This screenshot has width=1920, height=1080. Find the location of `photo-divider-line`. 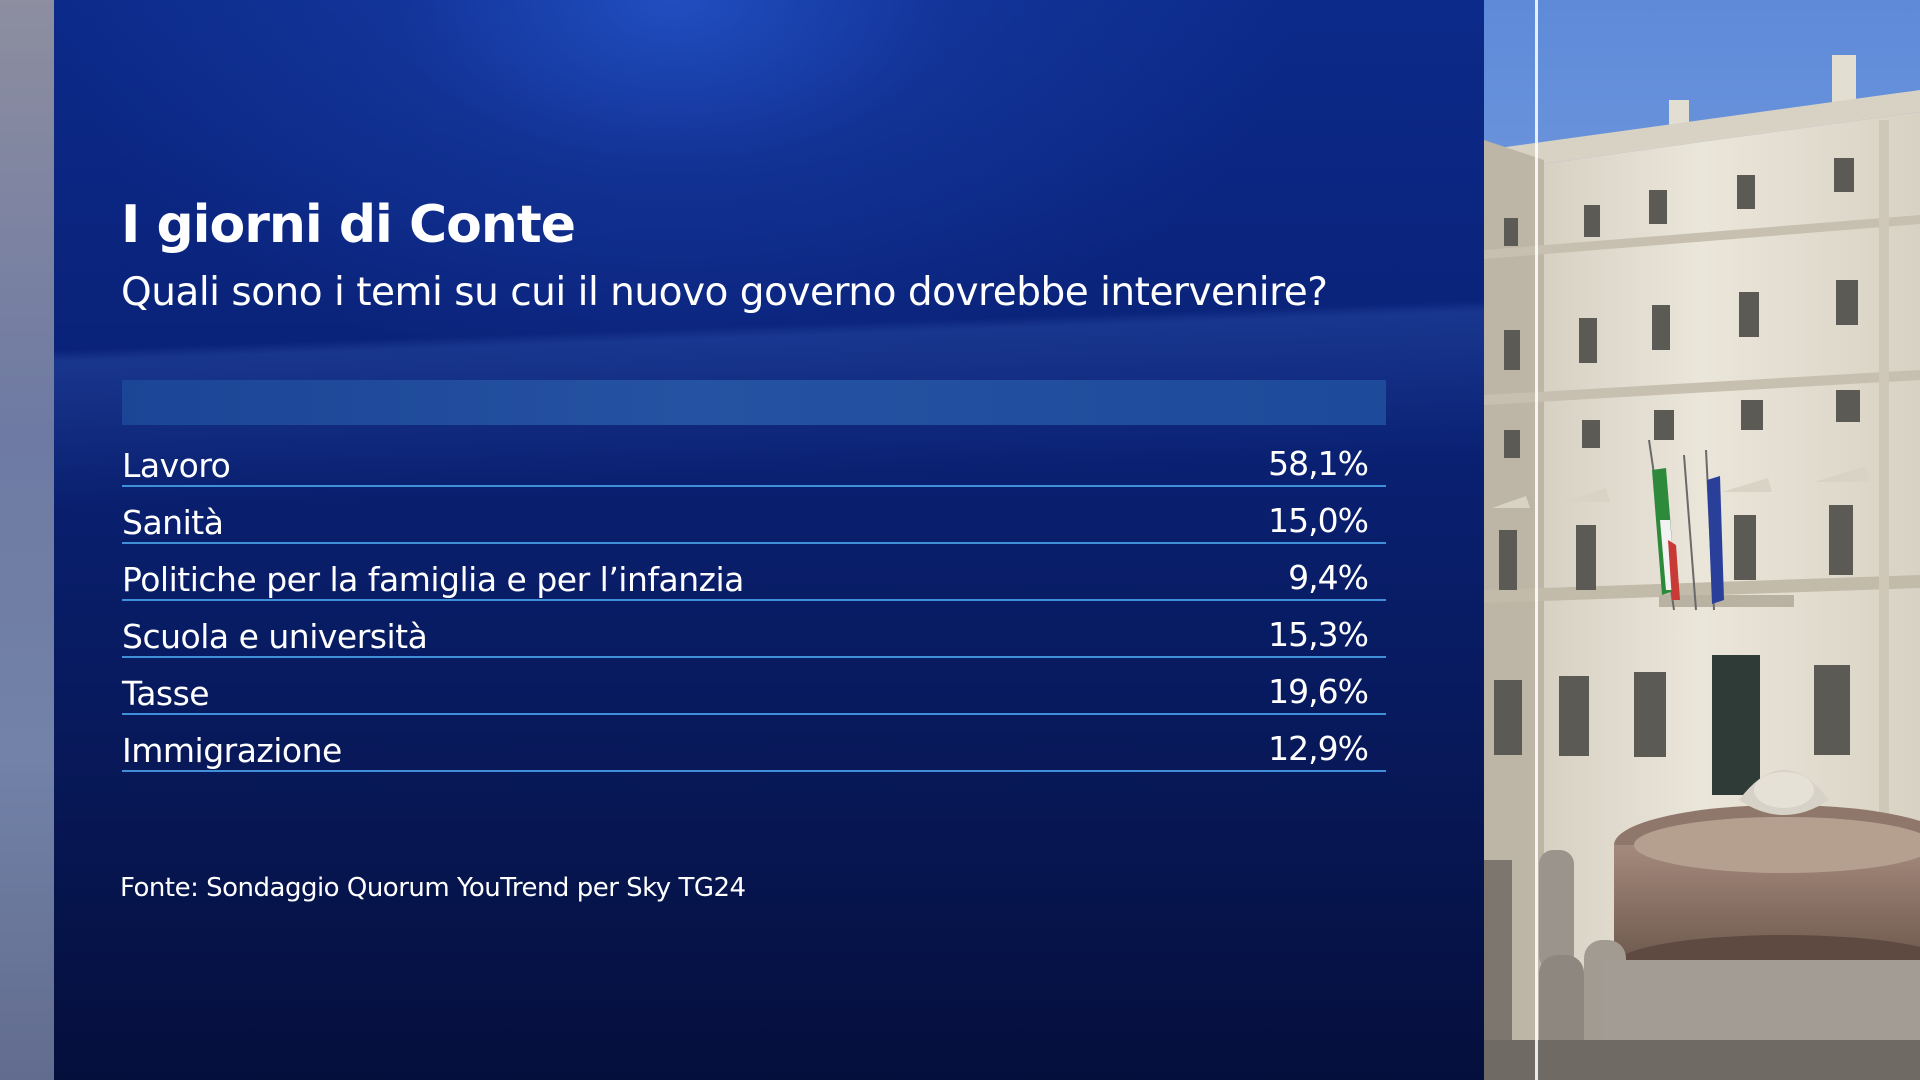

photo-divider-line is located at coordinates (1536, 540).